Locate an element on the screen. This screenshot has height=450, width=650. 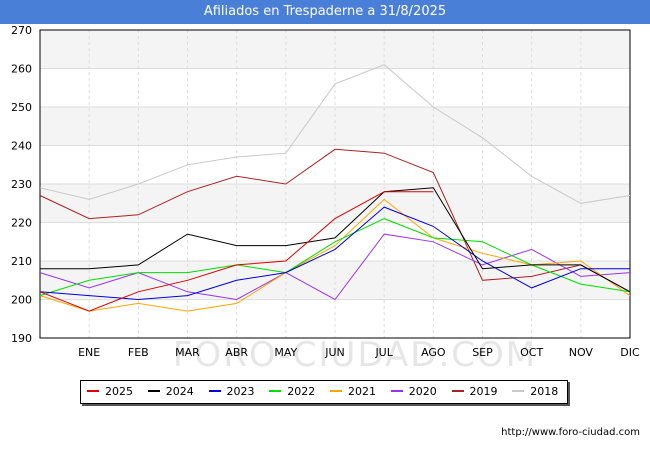
legend-label: 2025 is located at coordinates (119, 391).